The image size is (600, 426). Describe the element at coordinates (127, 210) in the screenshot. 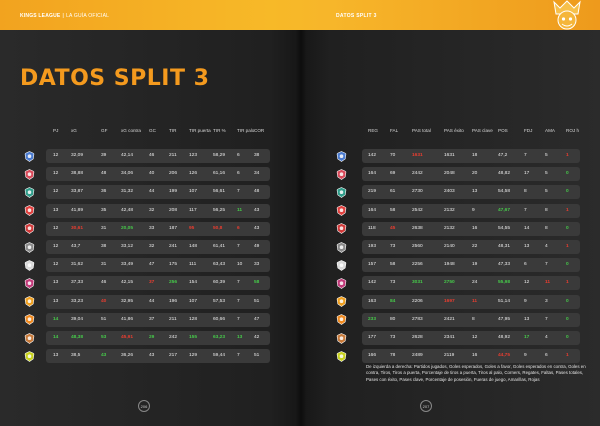

I see `stat-cell: 42,48` at that location.